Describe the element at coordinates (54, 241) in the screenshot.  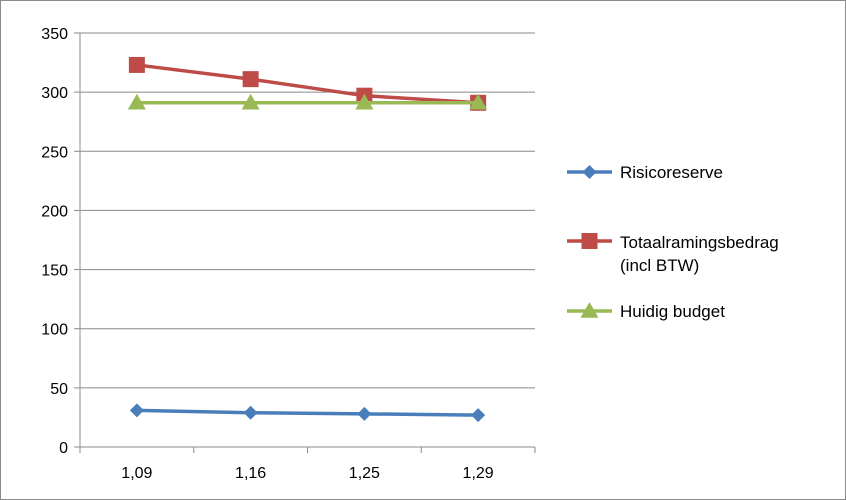
I see `y-tick-labels: 0 50 100 150 200 250 300 350` at that location.